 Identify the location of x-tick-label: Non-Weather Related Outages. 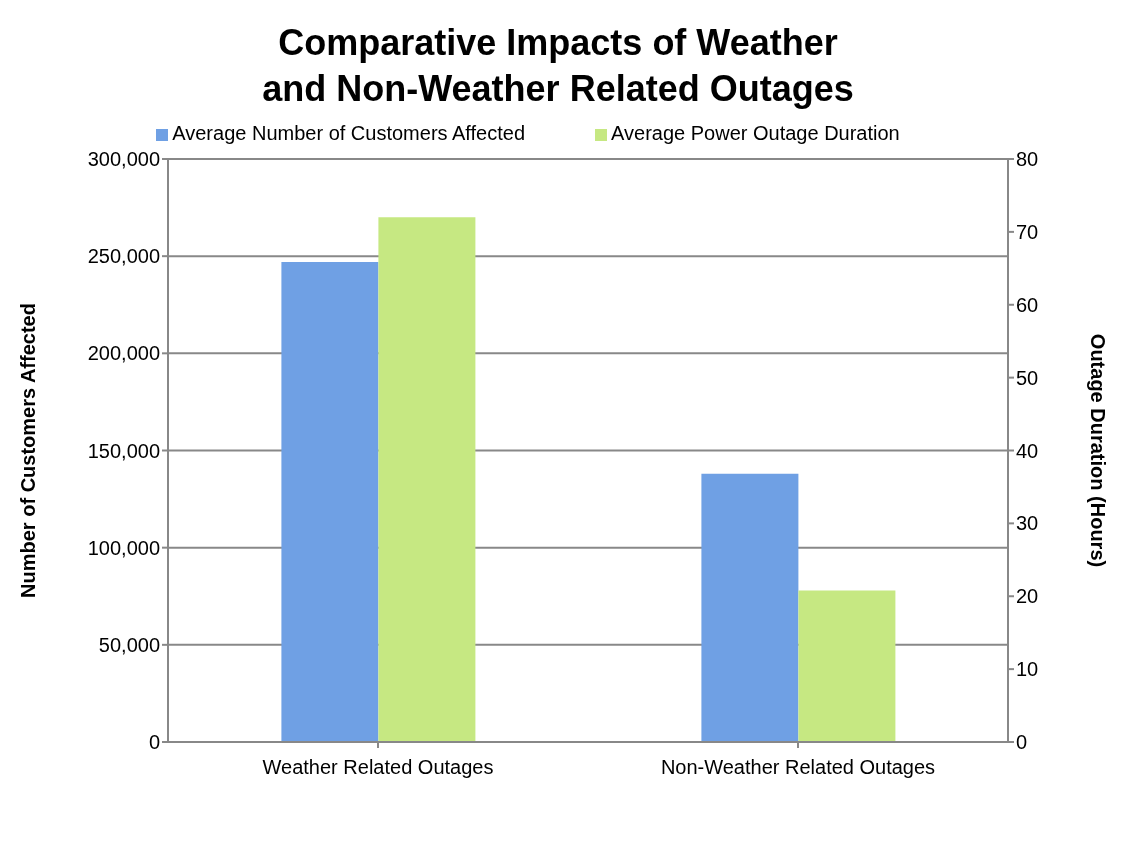
(798, 767).